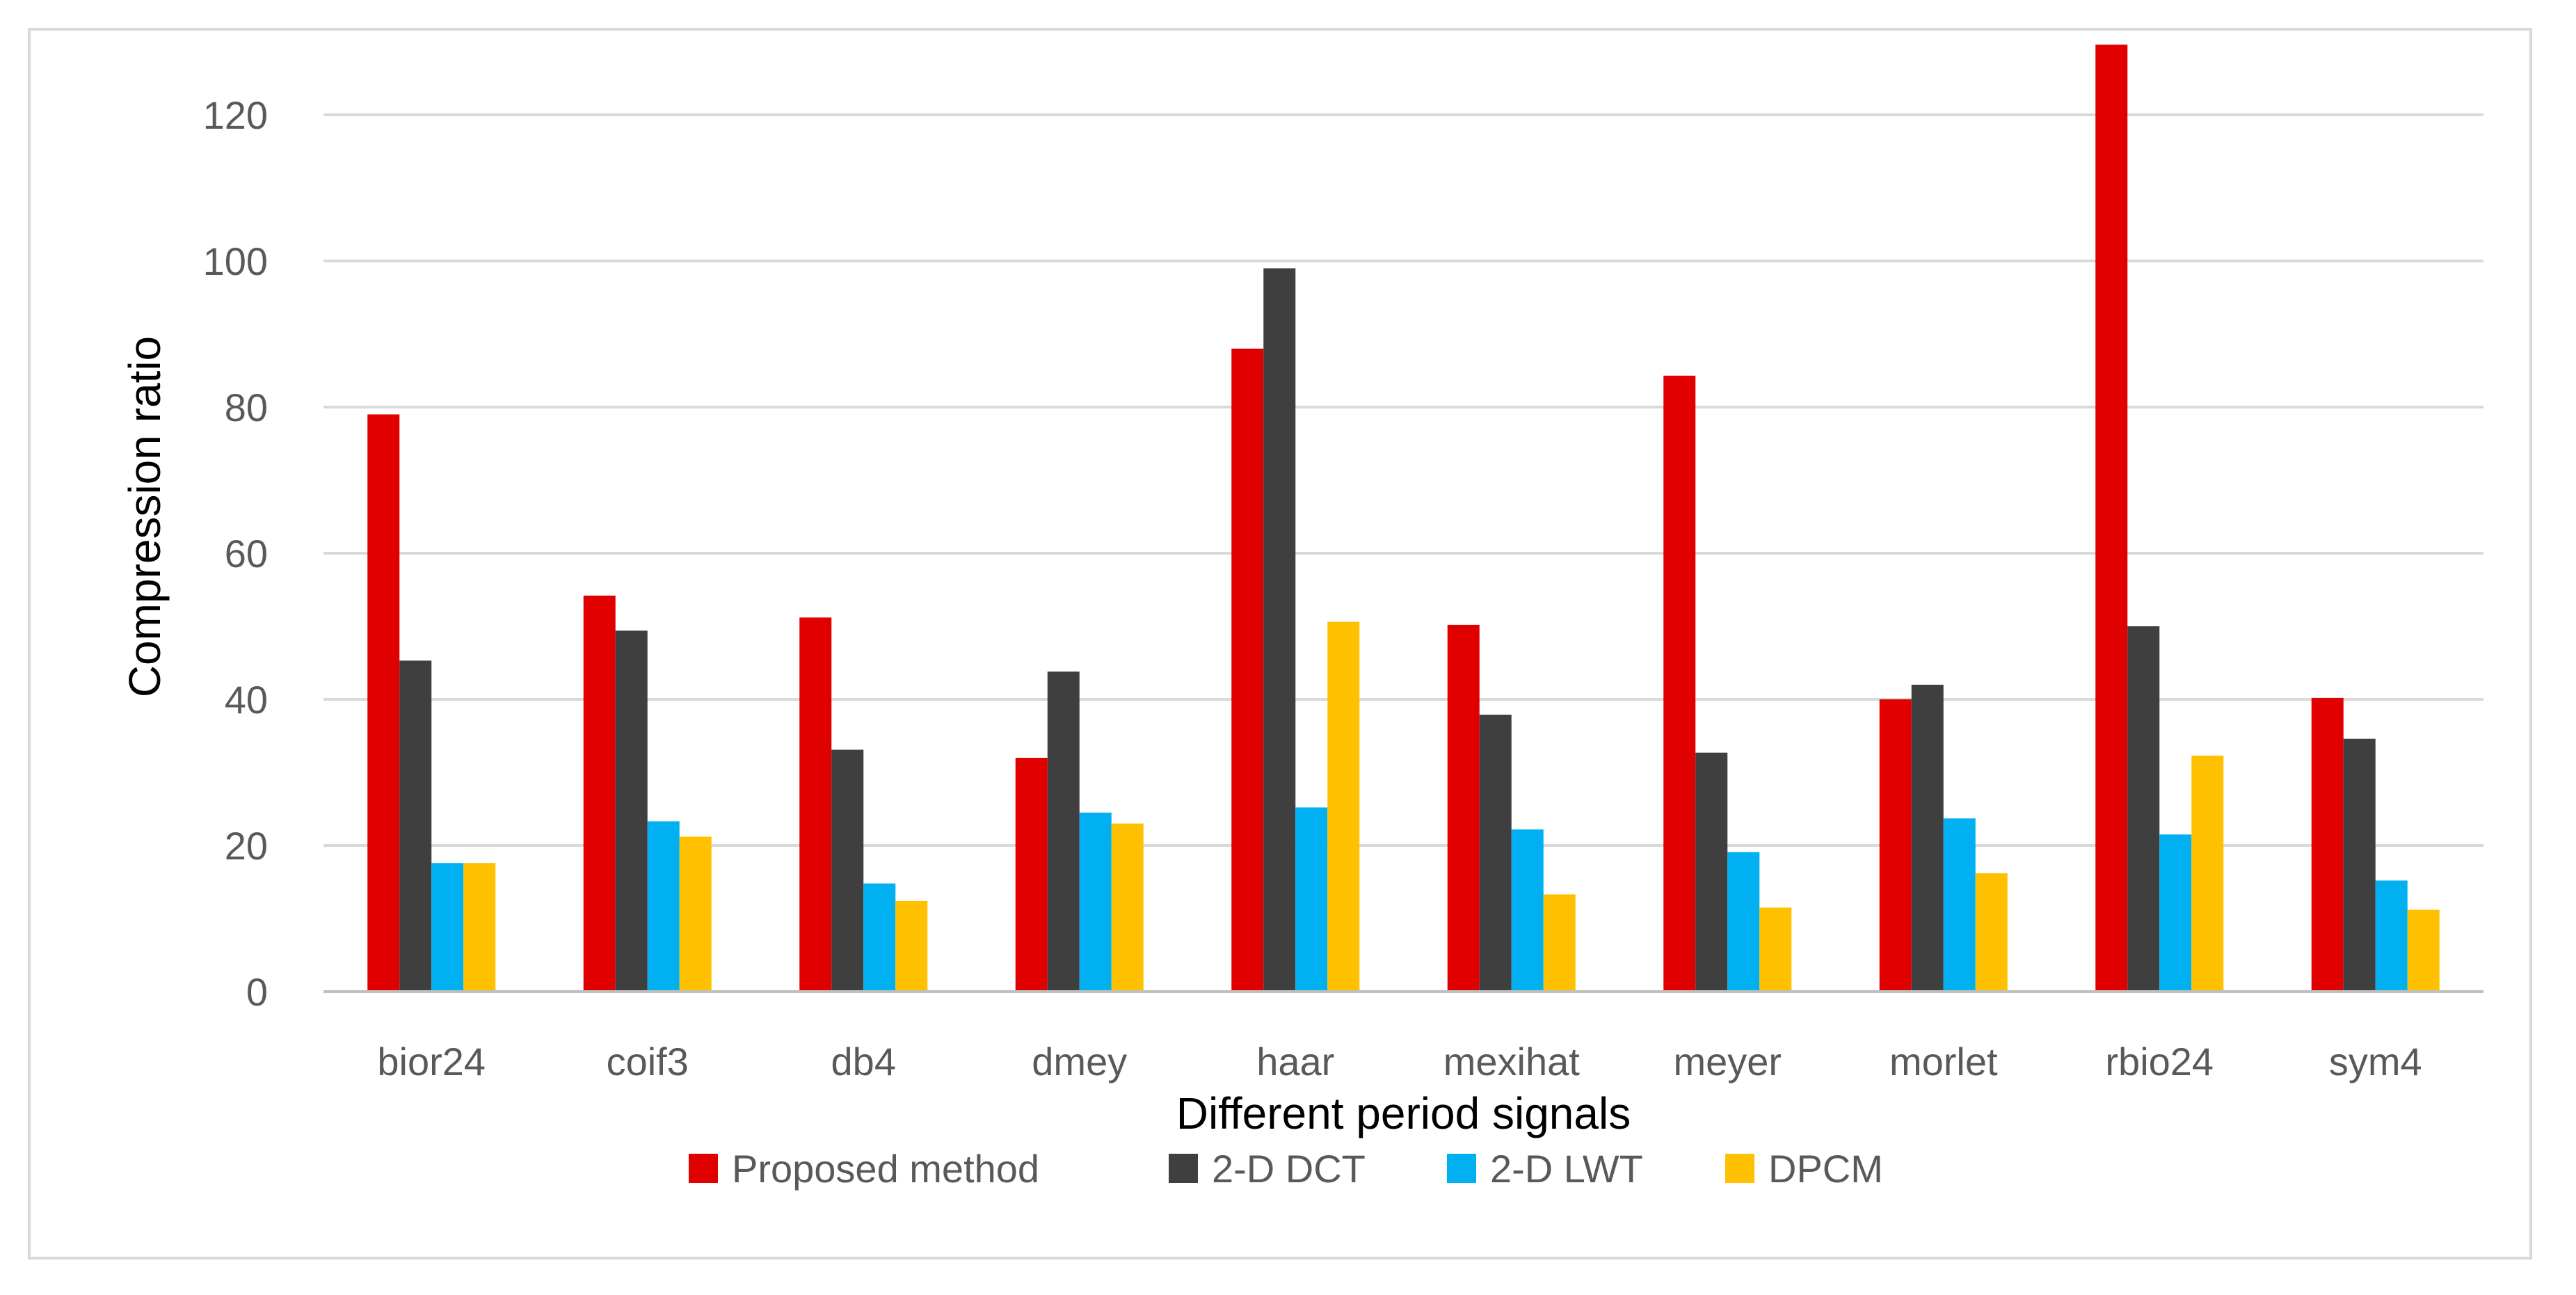  I want to click on x-tick-label: mexihat, so click(1512, 1062).